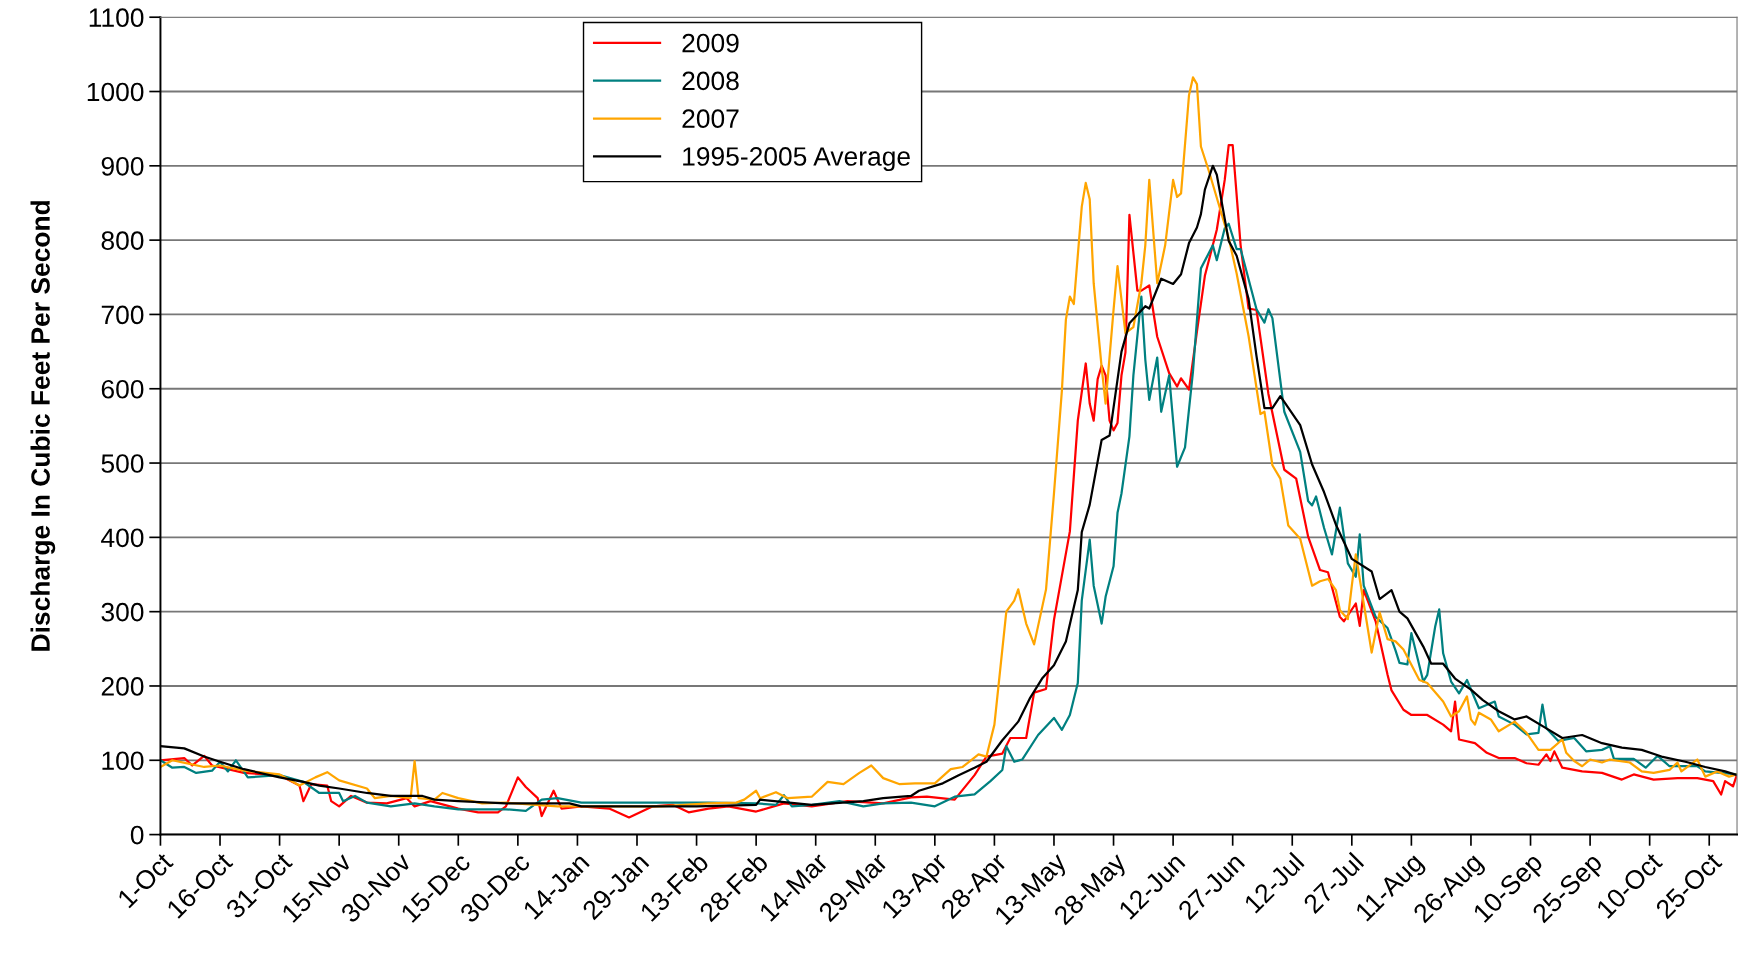 Image resolution: width=1744 pixels, height=956 pixels. I want to click on y-tick-label: 500, so click(122, 463).